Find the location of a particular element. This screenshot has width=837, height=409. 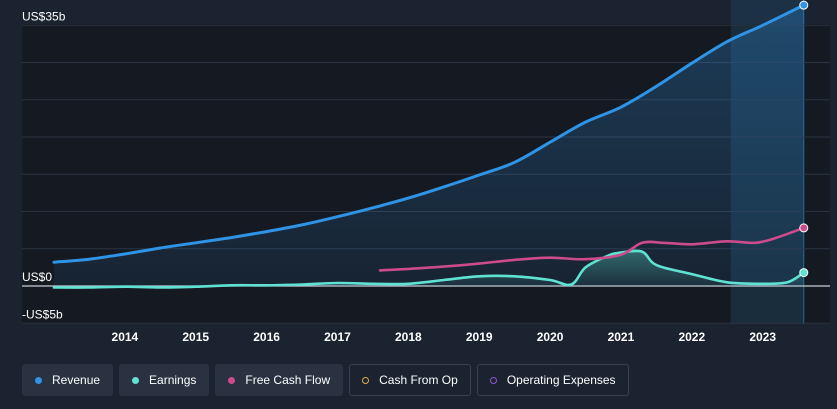

y-tick-label: US$0 is located at coordinates (37, 277).